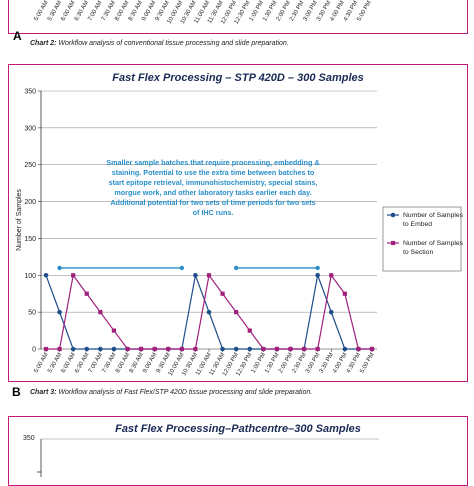  Describe the element at coordinates (30, 239) in the screenshot. I see `y-tick-label: 150` at that location.